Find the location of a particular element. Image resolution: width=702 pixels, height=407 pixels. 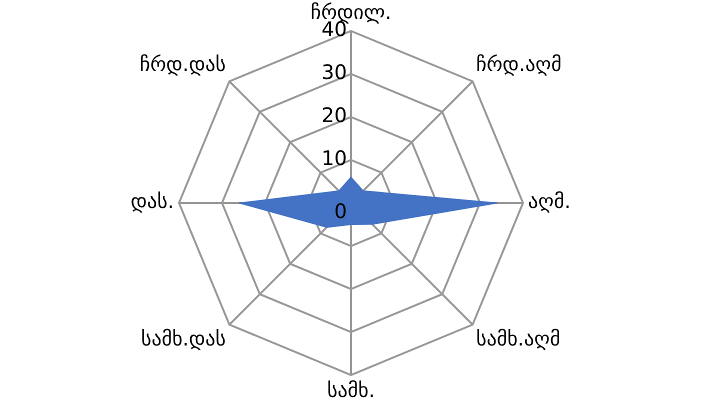

spoke-label: სამხ. is located at coordinates (351, 390).